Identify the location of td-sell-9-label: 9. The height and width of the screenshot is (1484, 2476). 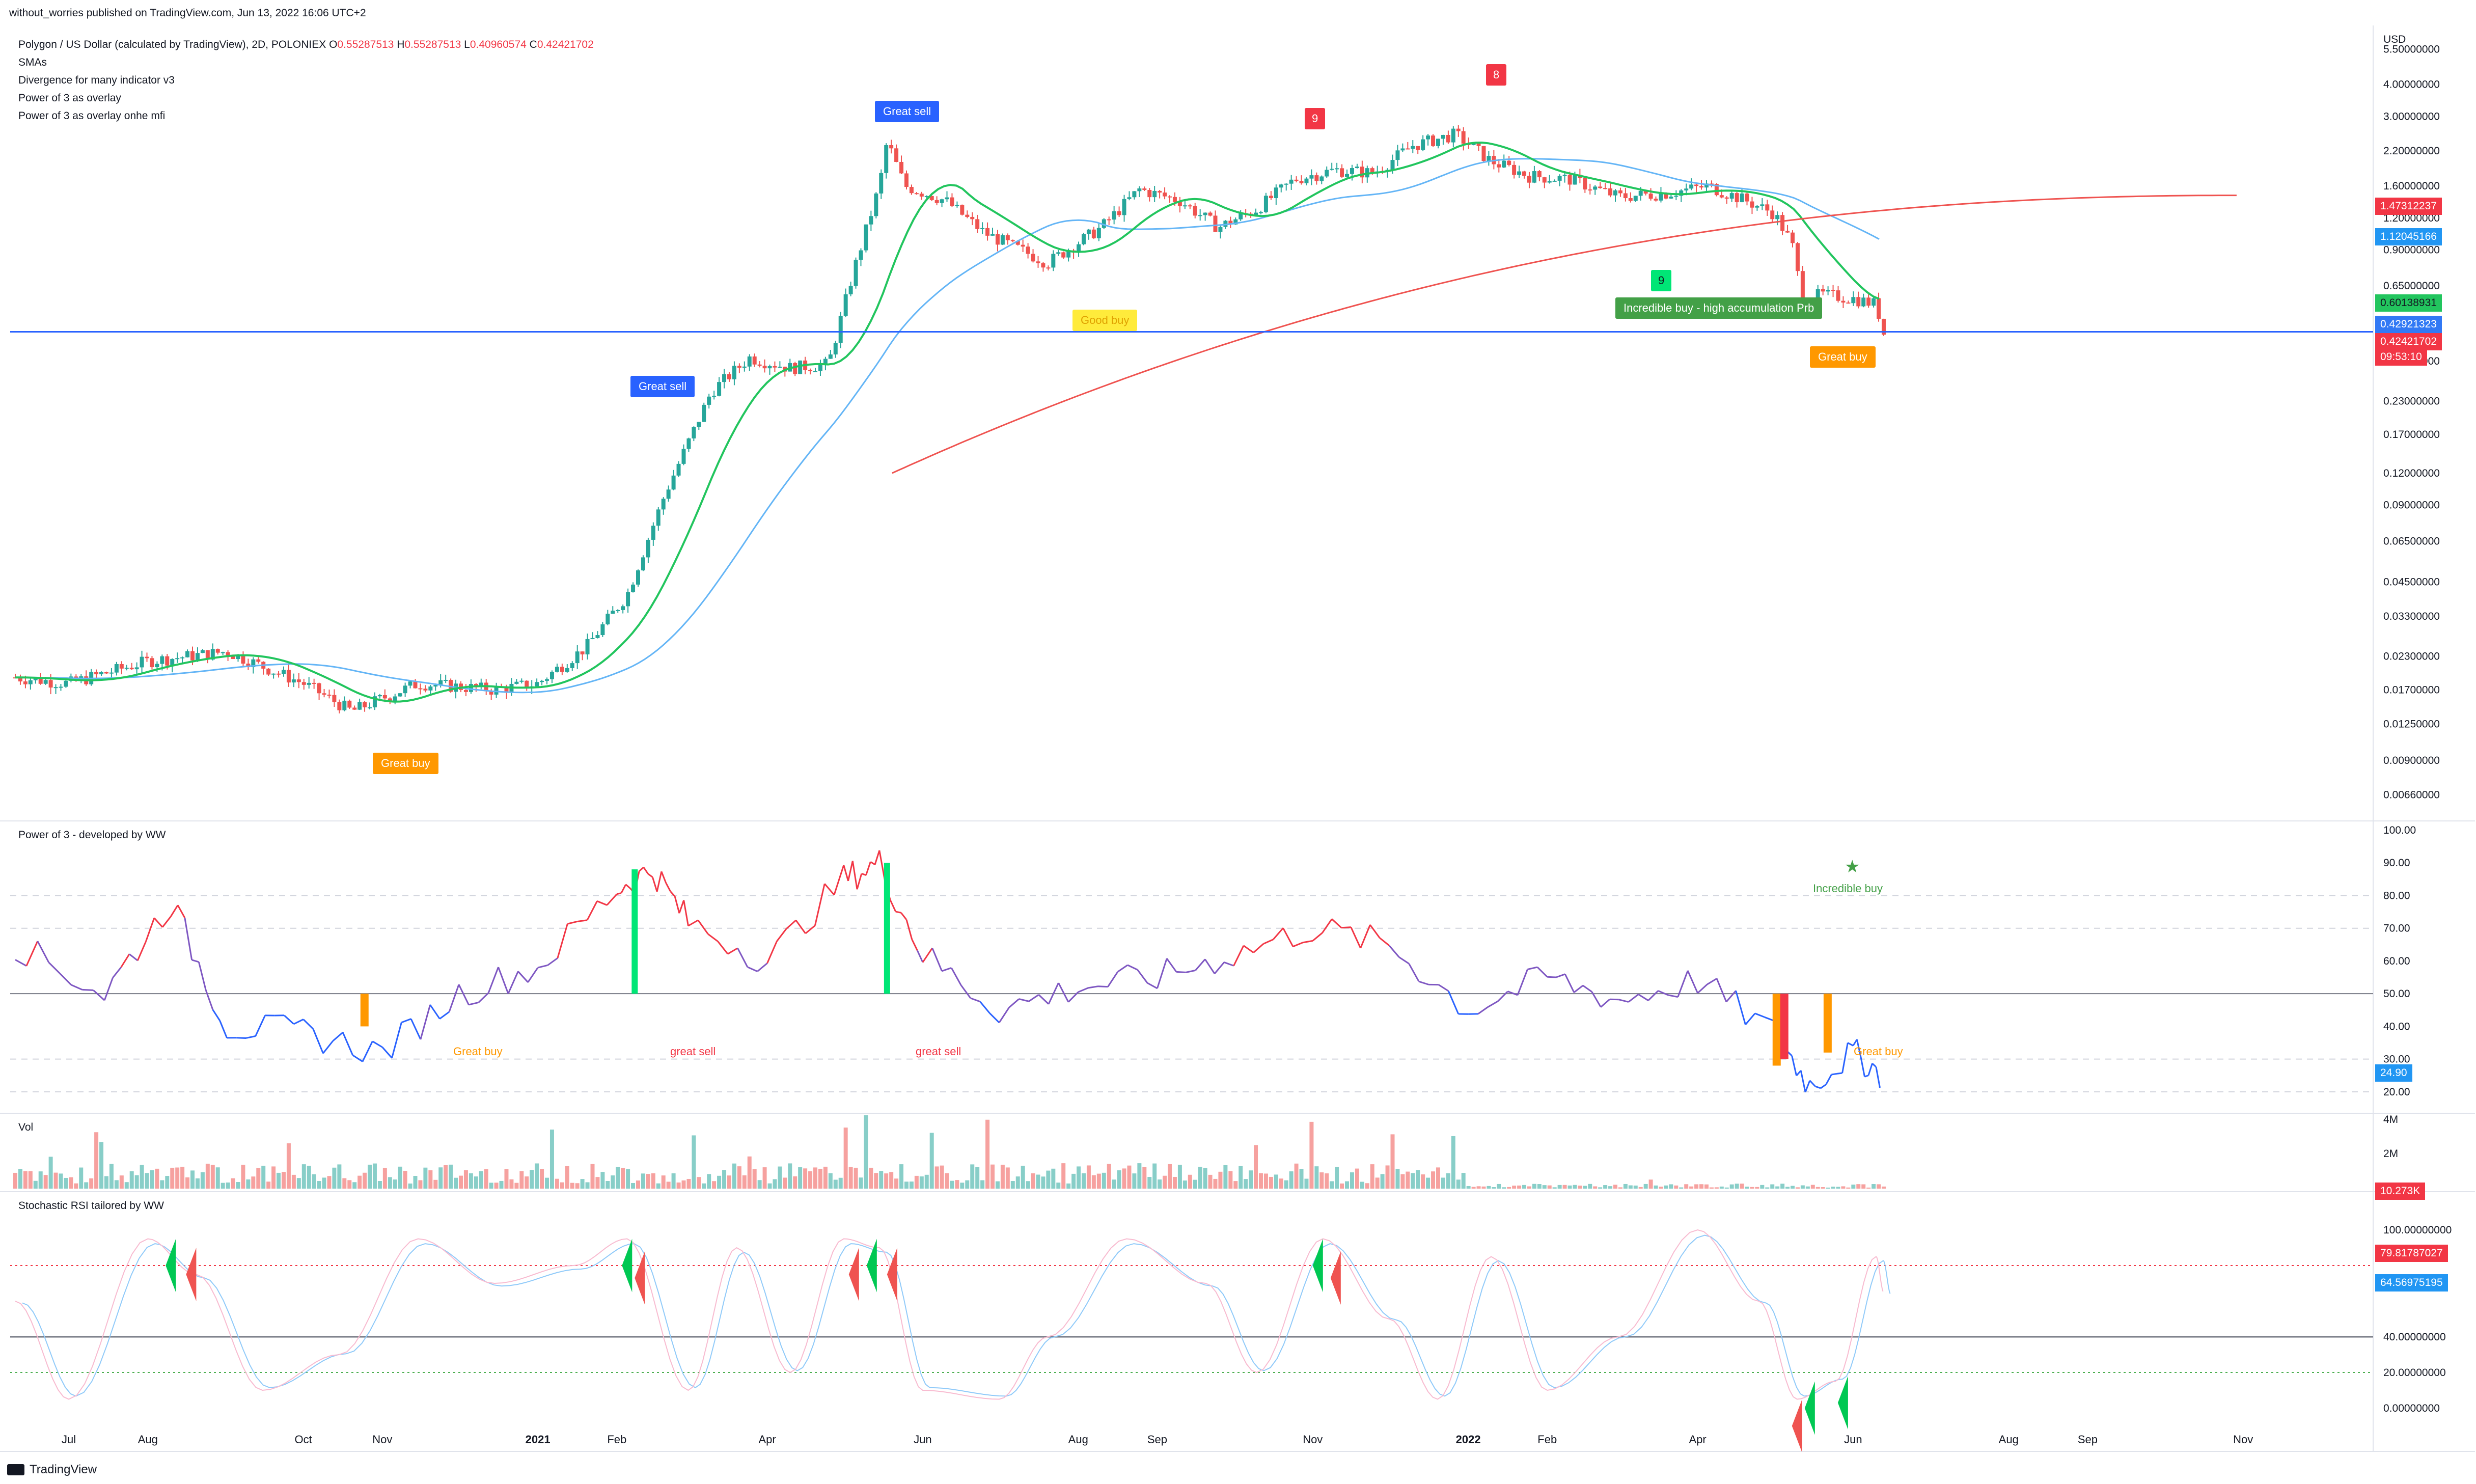
(1315, 119).